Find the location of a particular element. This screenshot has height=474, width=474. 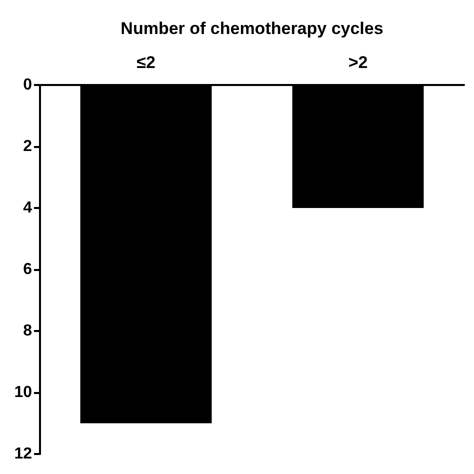

y-tick-label: 8 is located at coordinates (27, 331).